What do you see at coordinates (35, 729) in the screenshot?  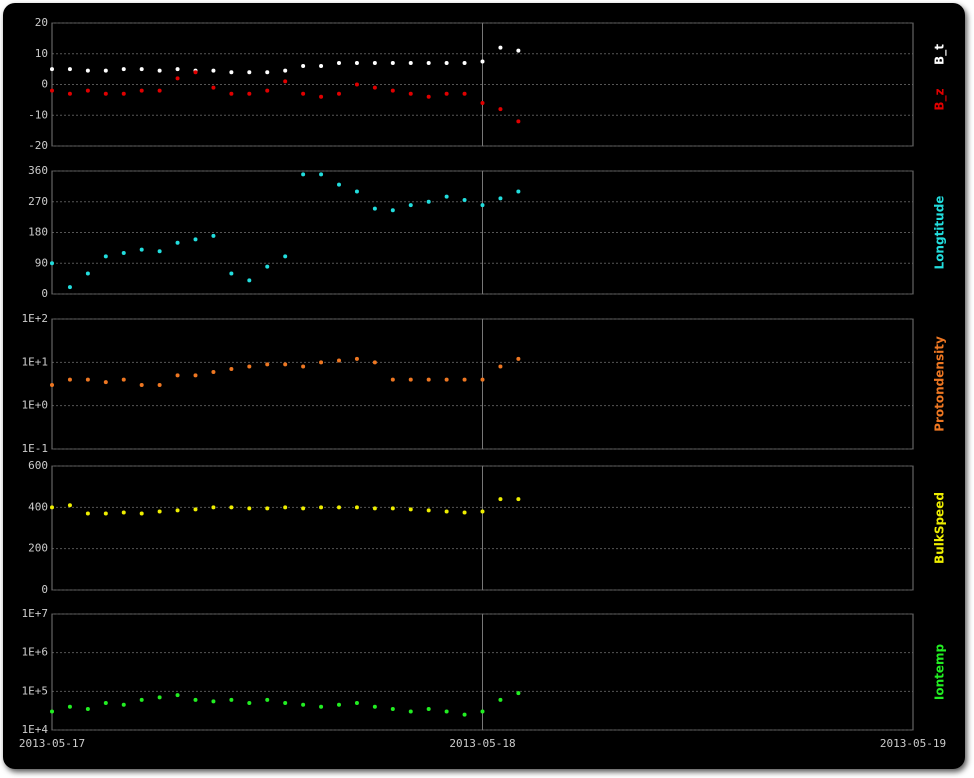 I see `y-tick-label: 1E+4` at bounding box center [35, 729].